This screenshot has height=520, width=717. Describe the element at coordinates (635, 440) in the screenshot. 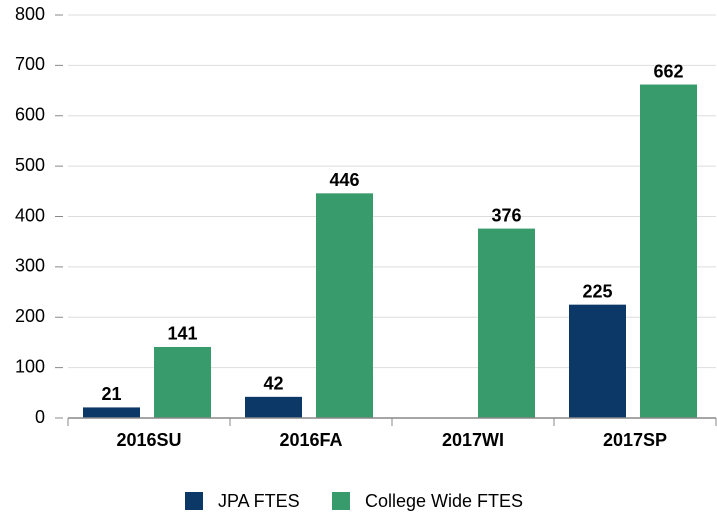

I see `x-tick-label: 2017SP` at that location.